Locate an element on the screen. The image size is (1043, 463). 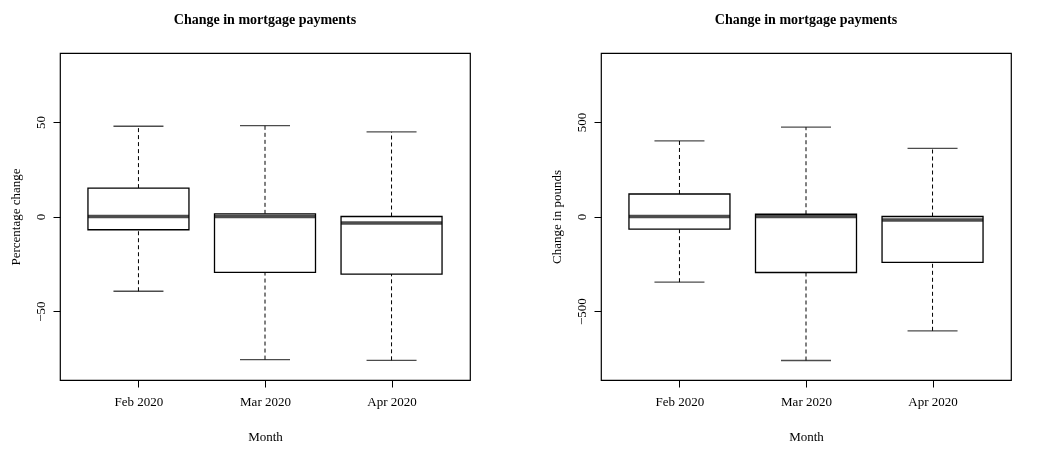
y-axis-title: Change in pounds is located at coordinates (556, 217).